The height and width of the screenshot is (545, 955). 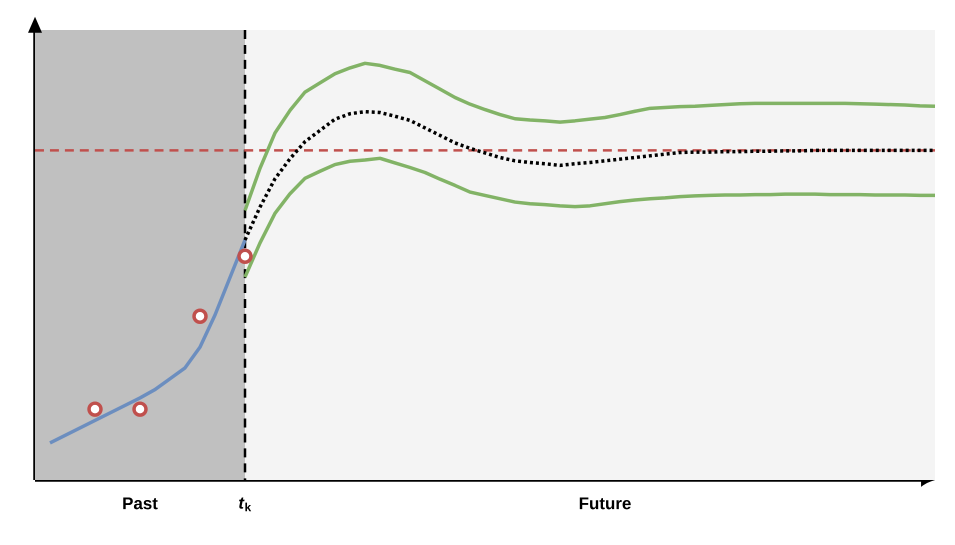 I want to click on x-tick-label: Past, so click(x=140, y=504).